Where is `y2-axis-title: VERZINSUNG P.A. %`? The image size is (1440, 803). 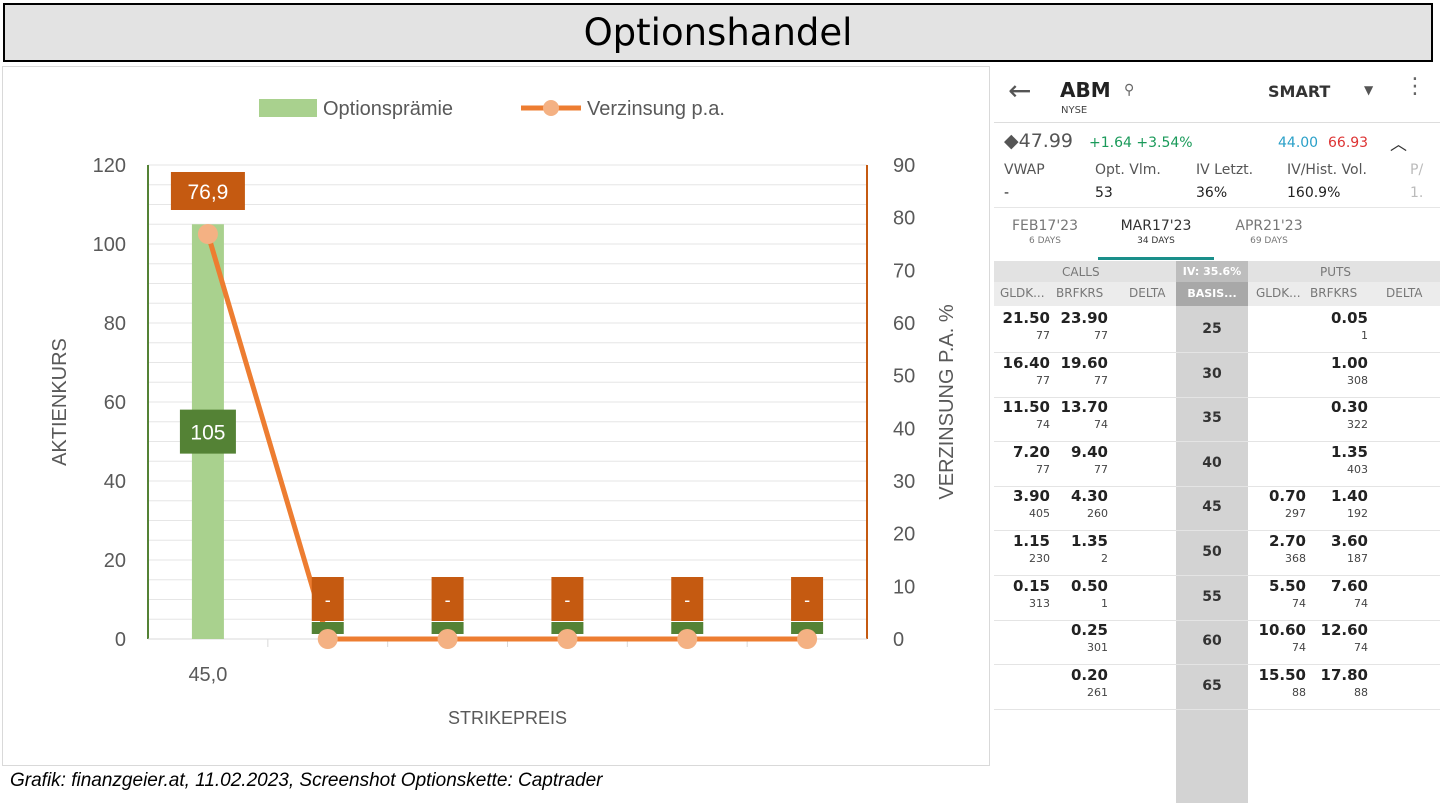 y2-axis-title: VERZINSUNG P.A. % is located at coordinates (947, 401).